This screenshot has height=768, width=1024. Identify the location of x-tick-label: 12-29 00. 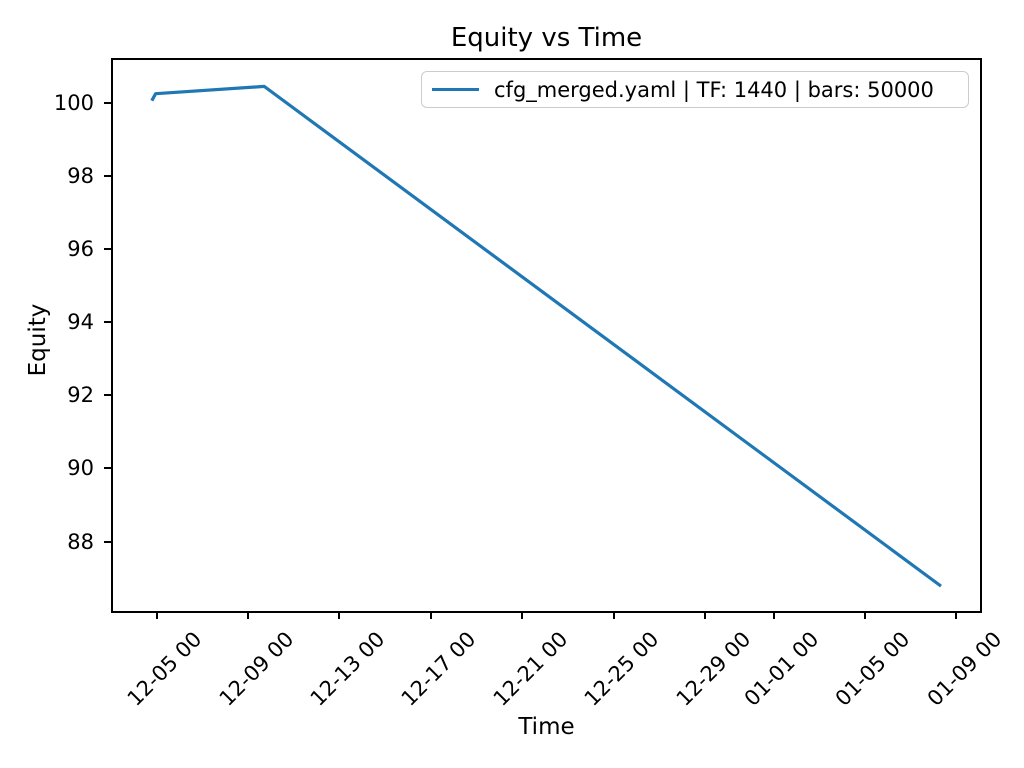
(713, 669).